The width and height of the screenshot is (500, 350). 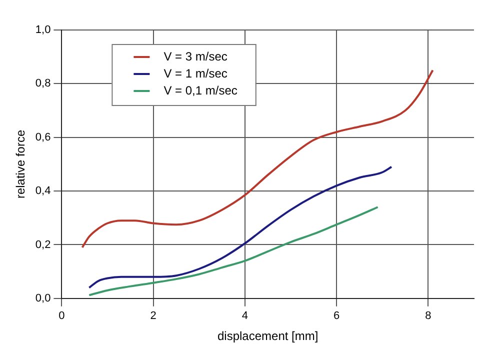 I want to click on x-tick-label: 2, so click(x=153, y=316).